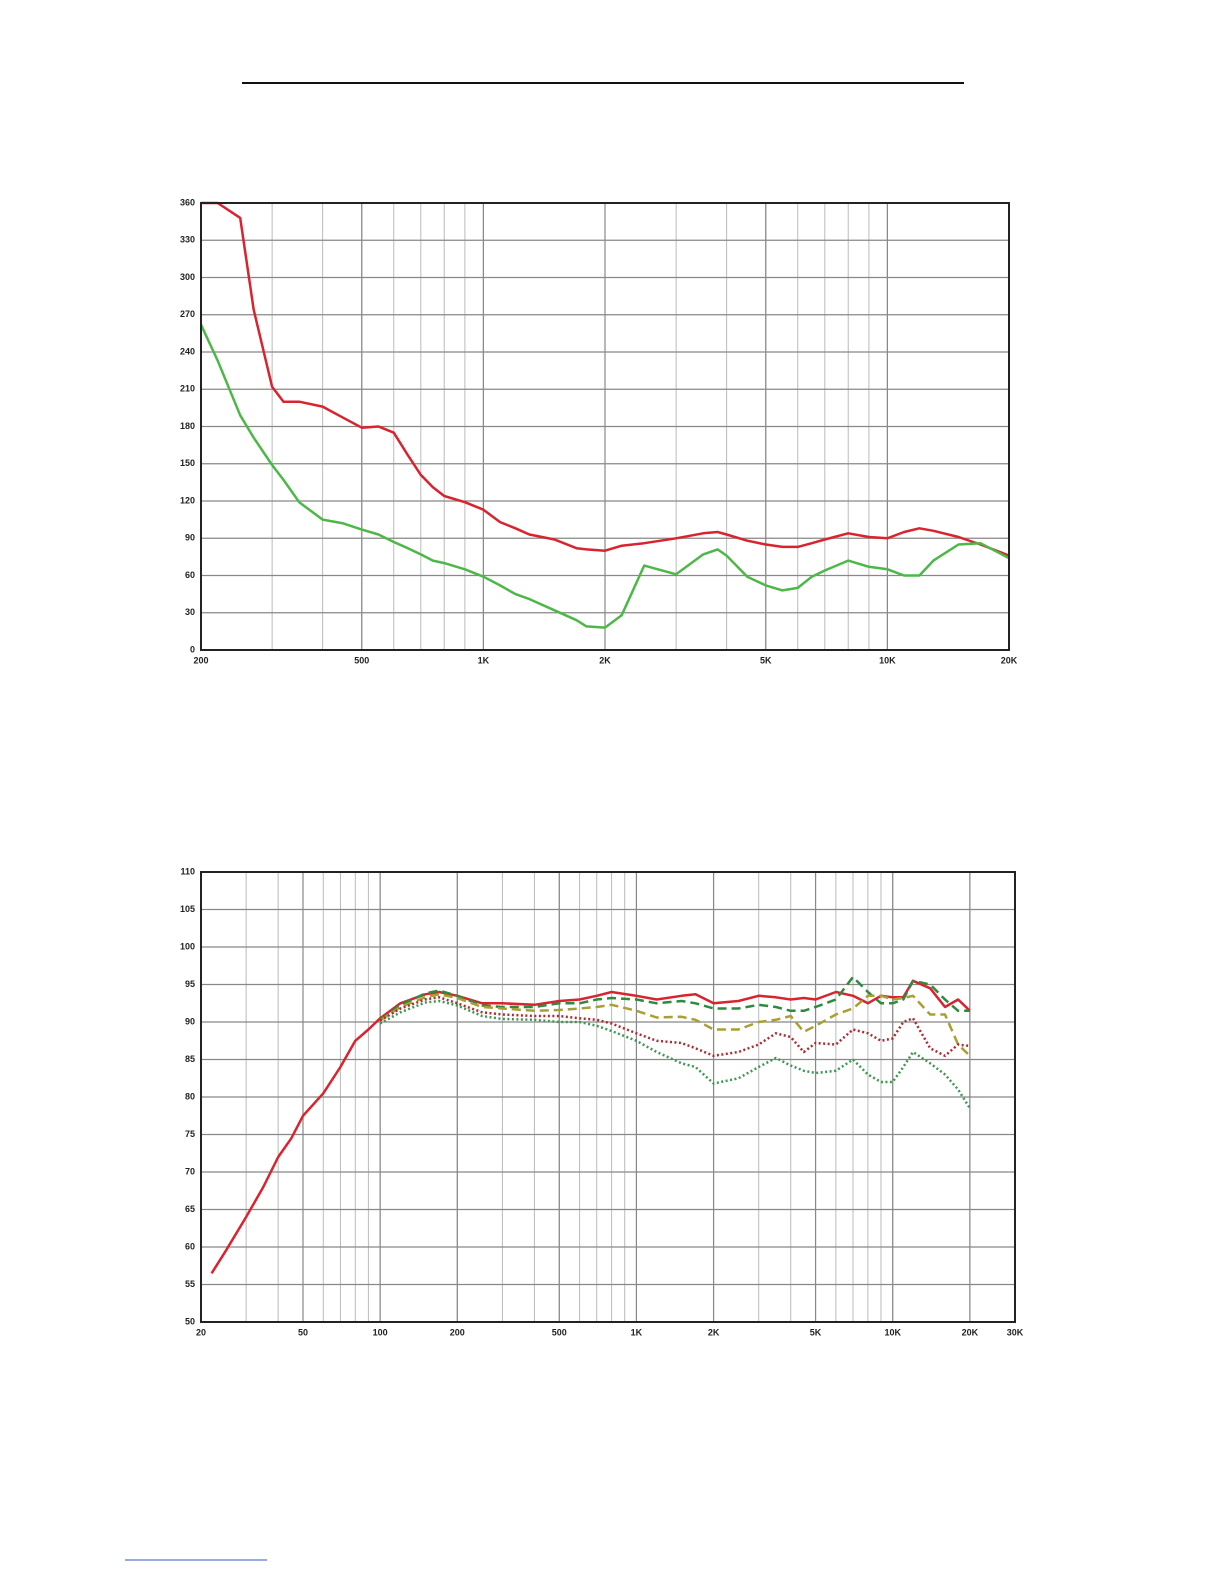 The height and width of the screenshot is (1584, 1224). I want to click on y-tick-label: 30, so click(190, 612).